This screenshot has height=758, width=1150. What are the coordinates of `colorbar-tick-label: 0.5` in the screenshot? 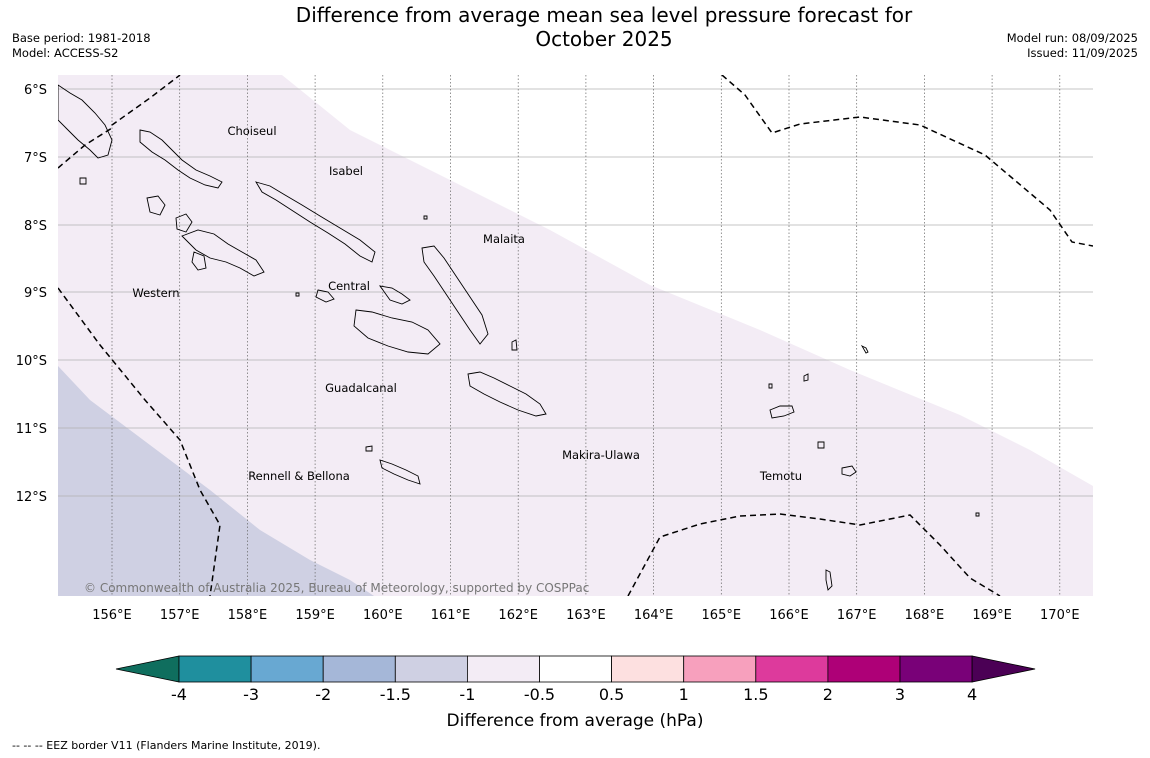 It's located at (611, 694).